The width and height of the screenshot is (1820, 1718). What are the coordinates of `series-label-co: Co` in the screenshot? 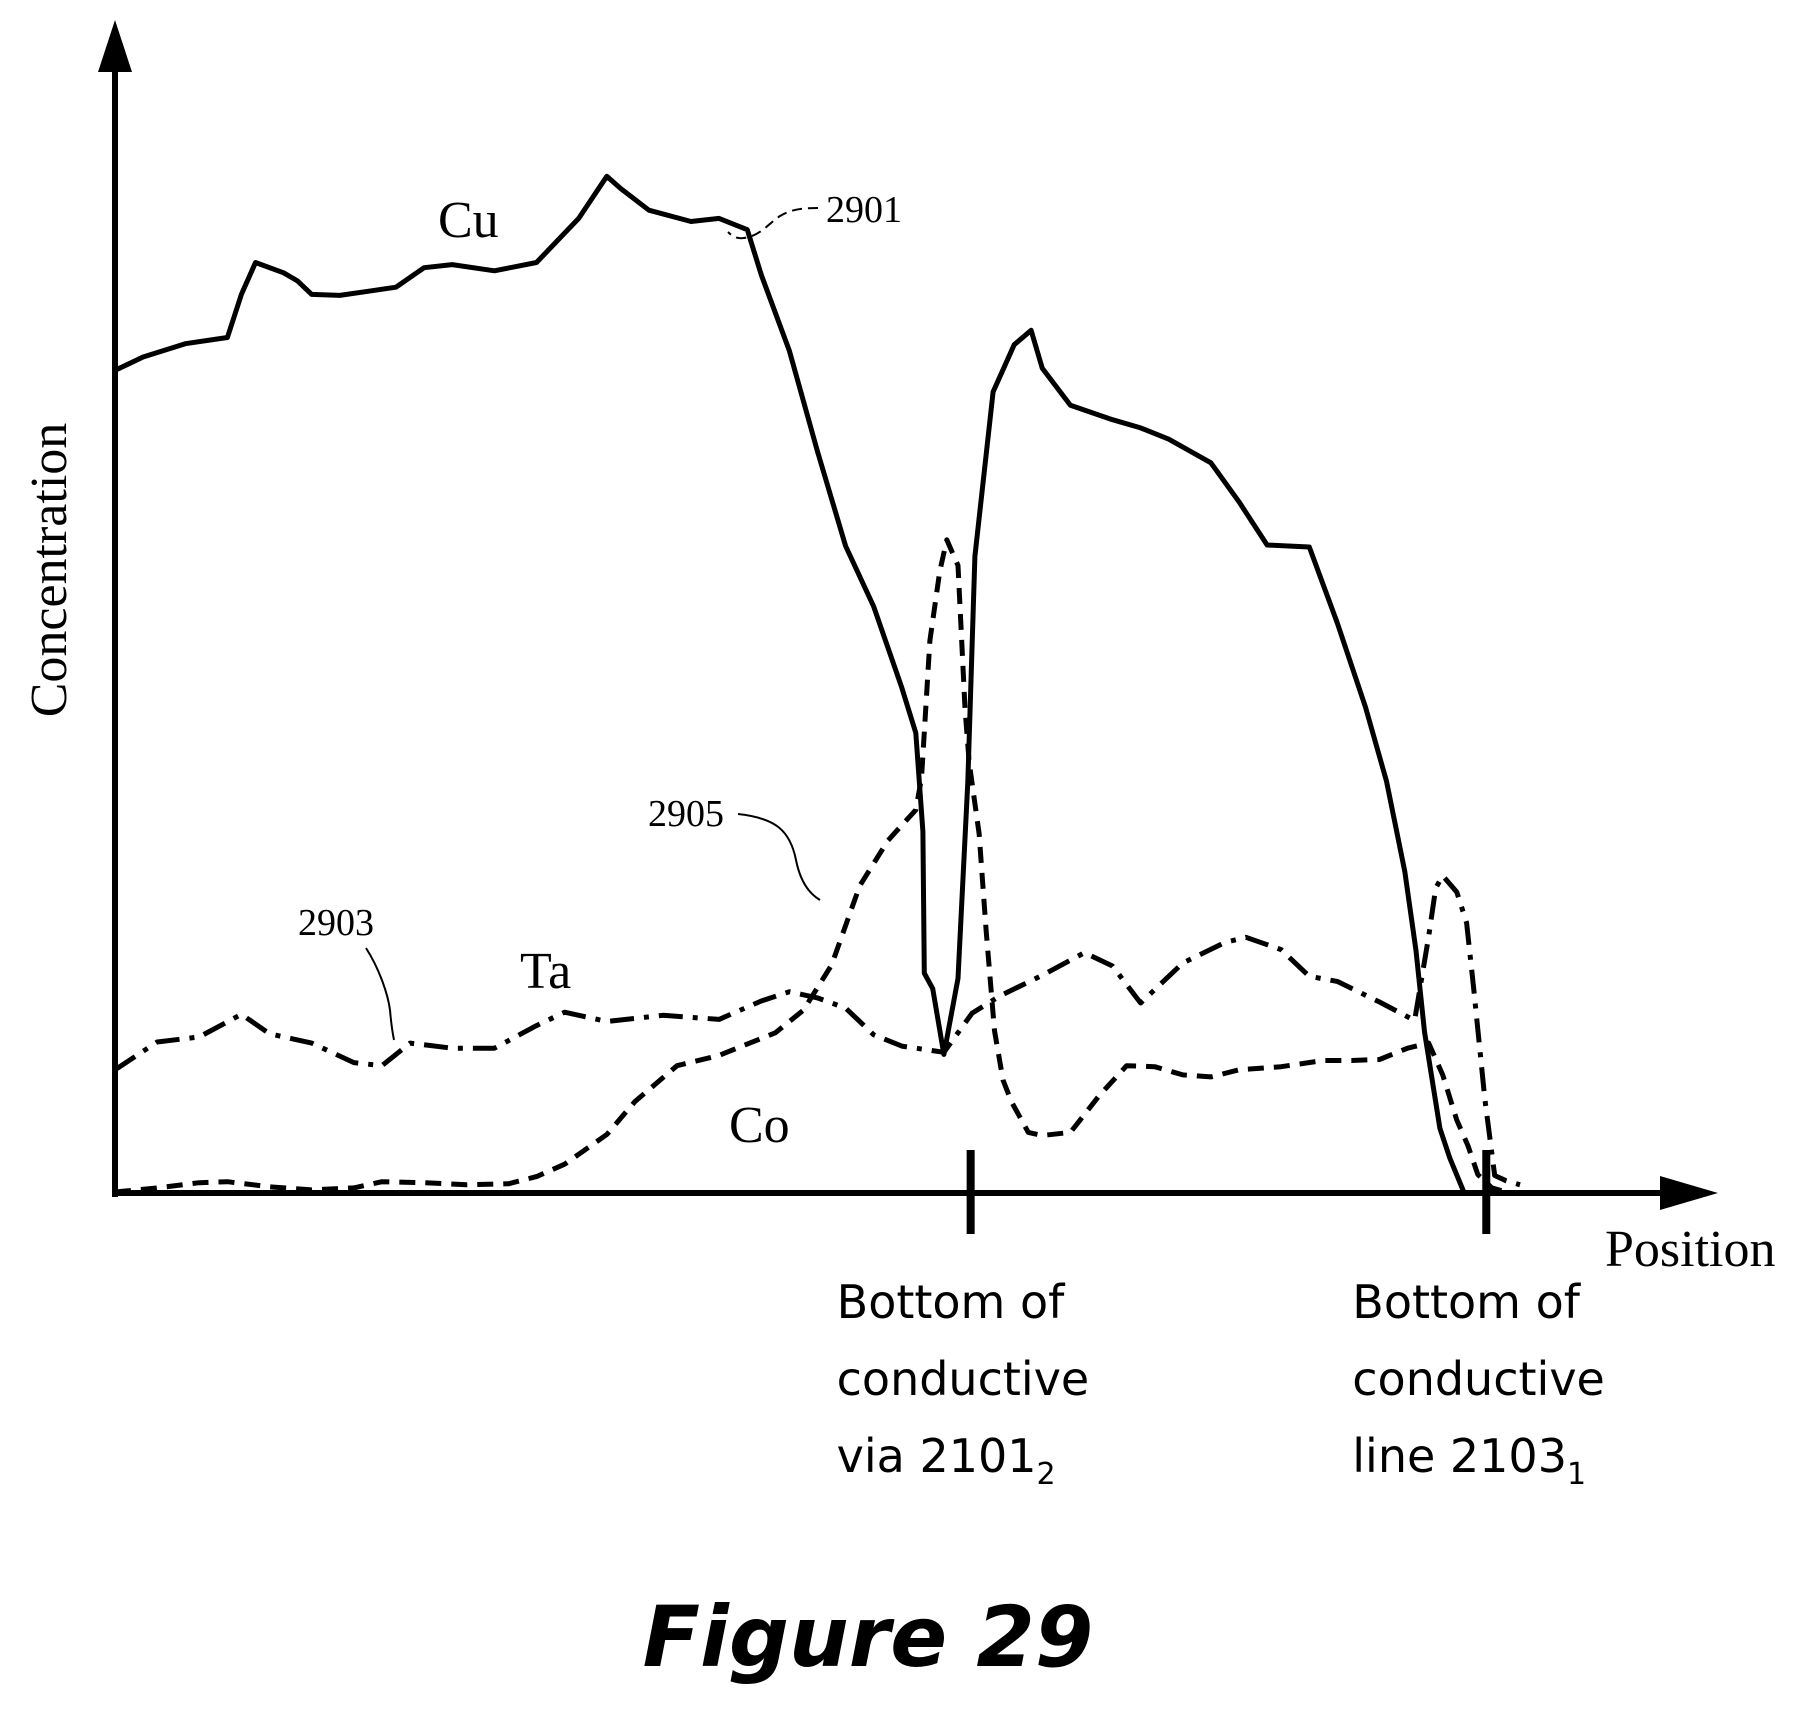 It's located at (759, 1125).